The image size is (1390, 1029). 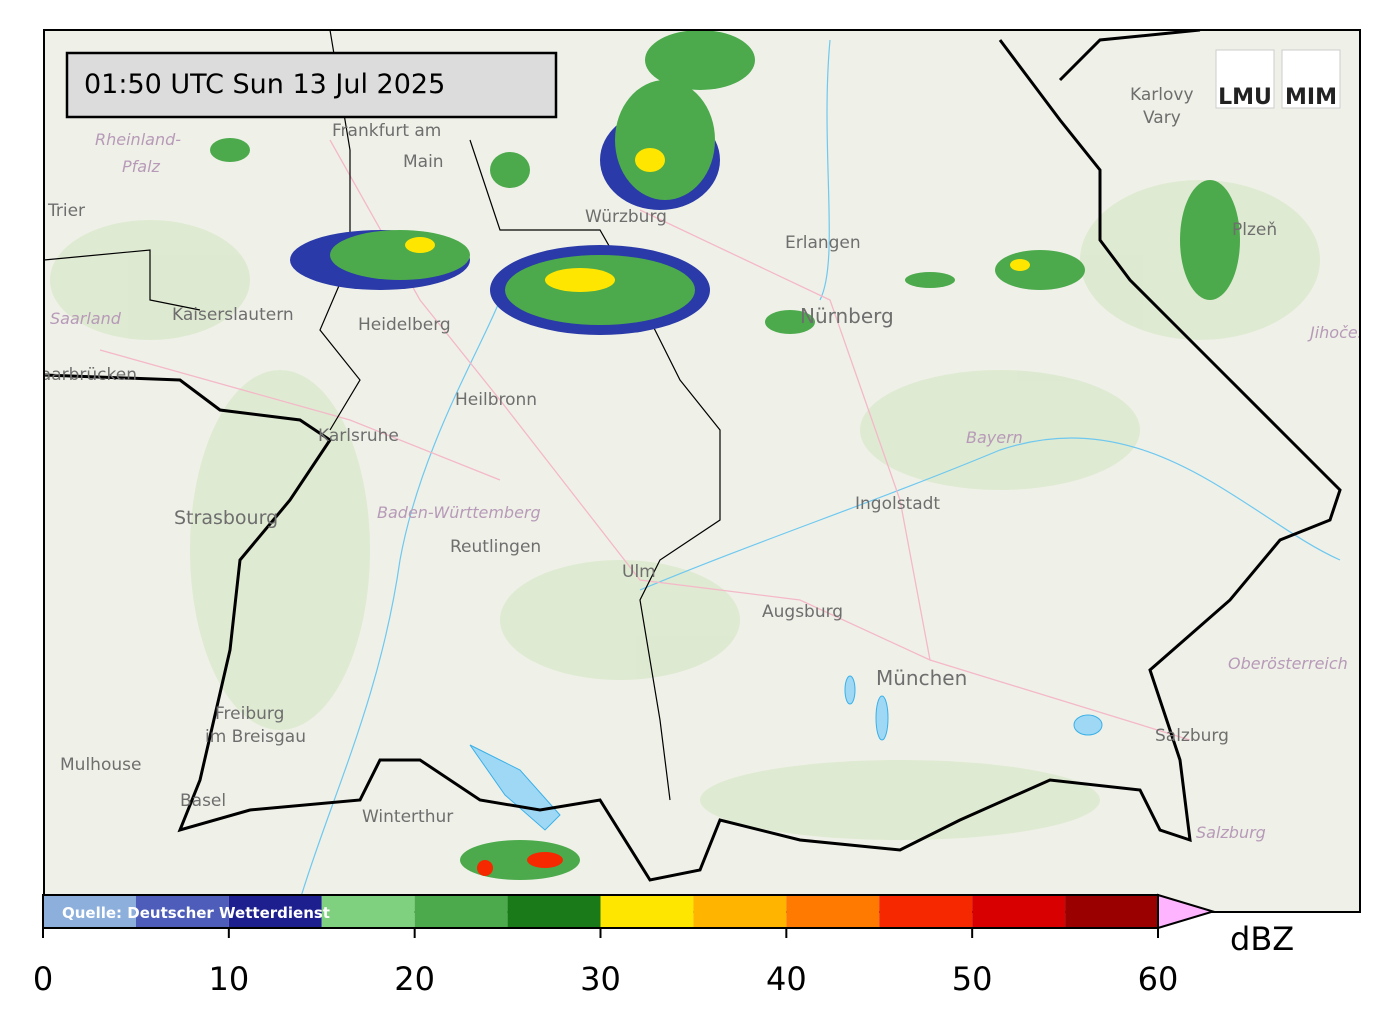 I want to click on svg-text: Strasbourg, so click(x=226, y=518).